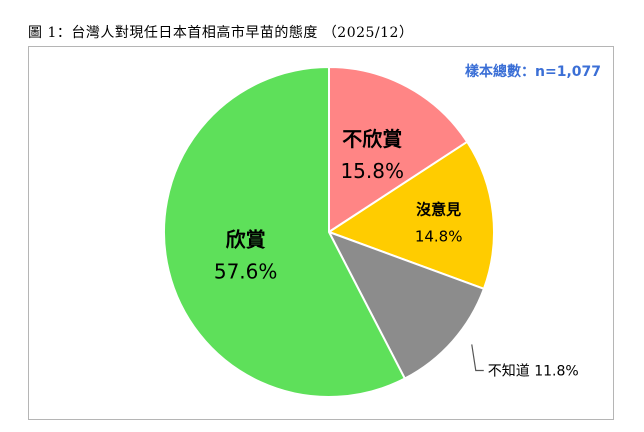 Image resolution: width=644 pixels, height=432 pixels. What do you see at coordinates (533, 370) in the screenshot?
I see `slice-label-2: 不知道 11.8%` at bounding box center [533, 370].